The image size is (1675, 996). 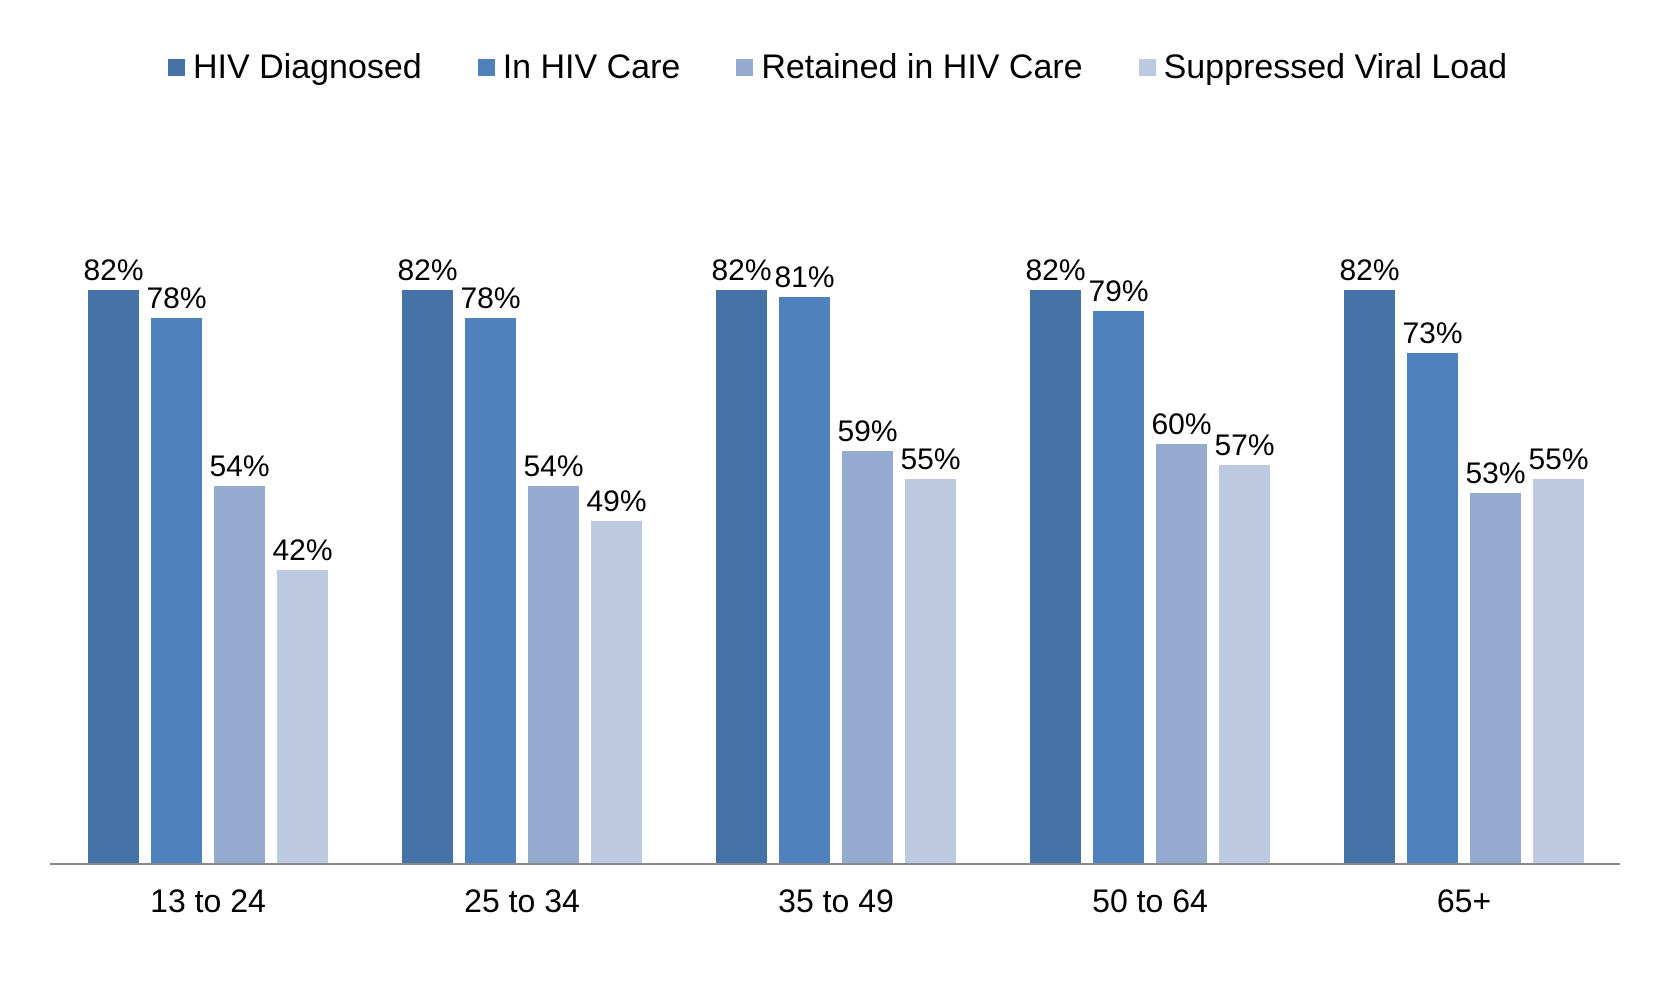 What do you see at coordinates (486, 67) in the screenshot?
I see `legend-swatch-in-hiv-care` at bounding box center [486, 67].